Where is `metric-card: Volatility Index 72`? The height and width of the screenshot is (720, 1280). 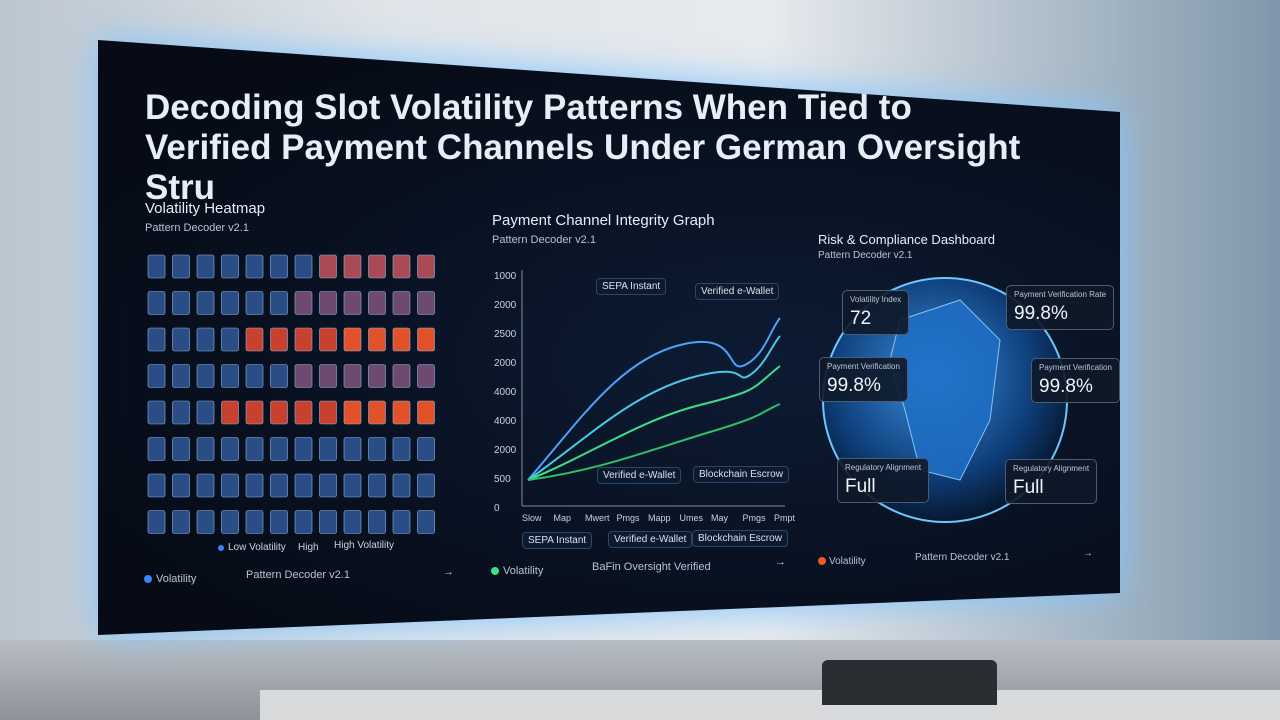
metric-card: Volatility Index 72 is located at coordinates (876, 312).